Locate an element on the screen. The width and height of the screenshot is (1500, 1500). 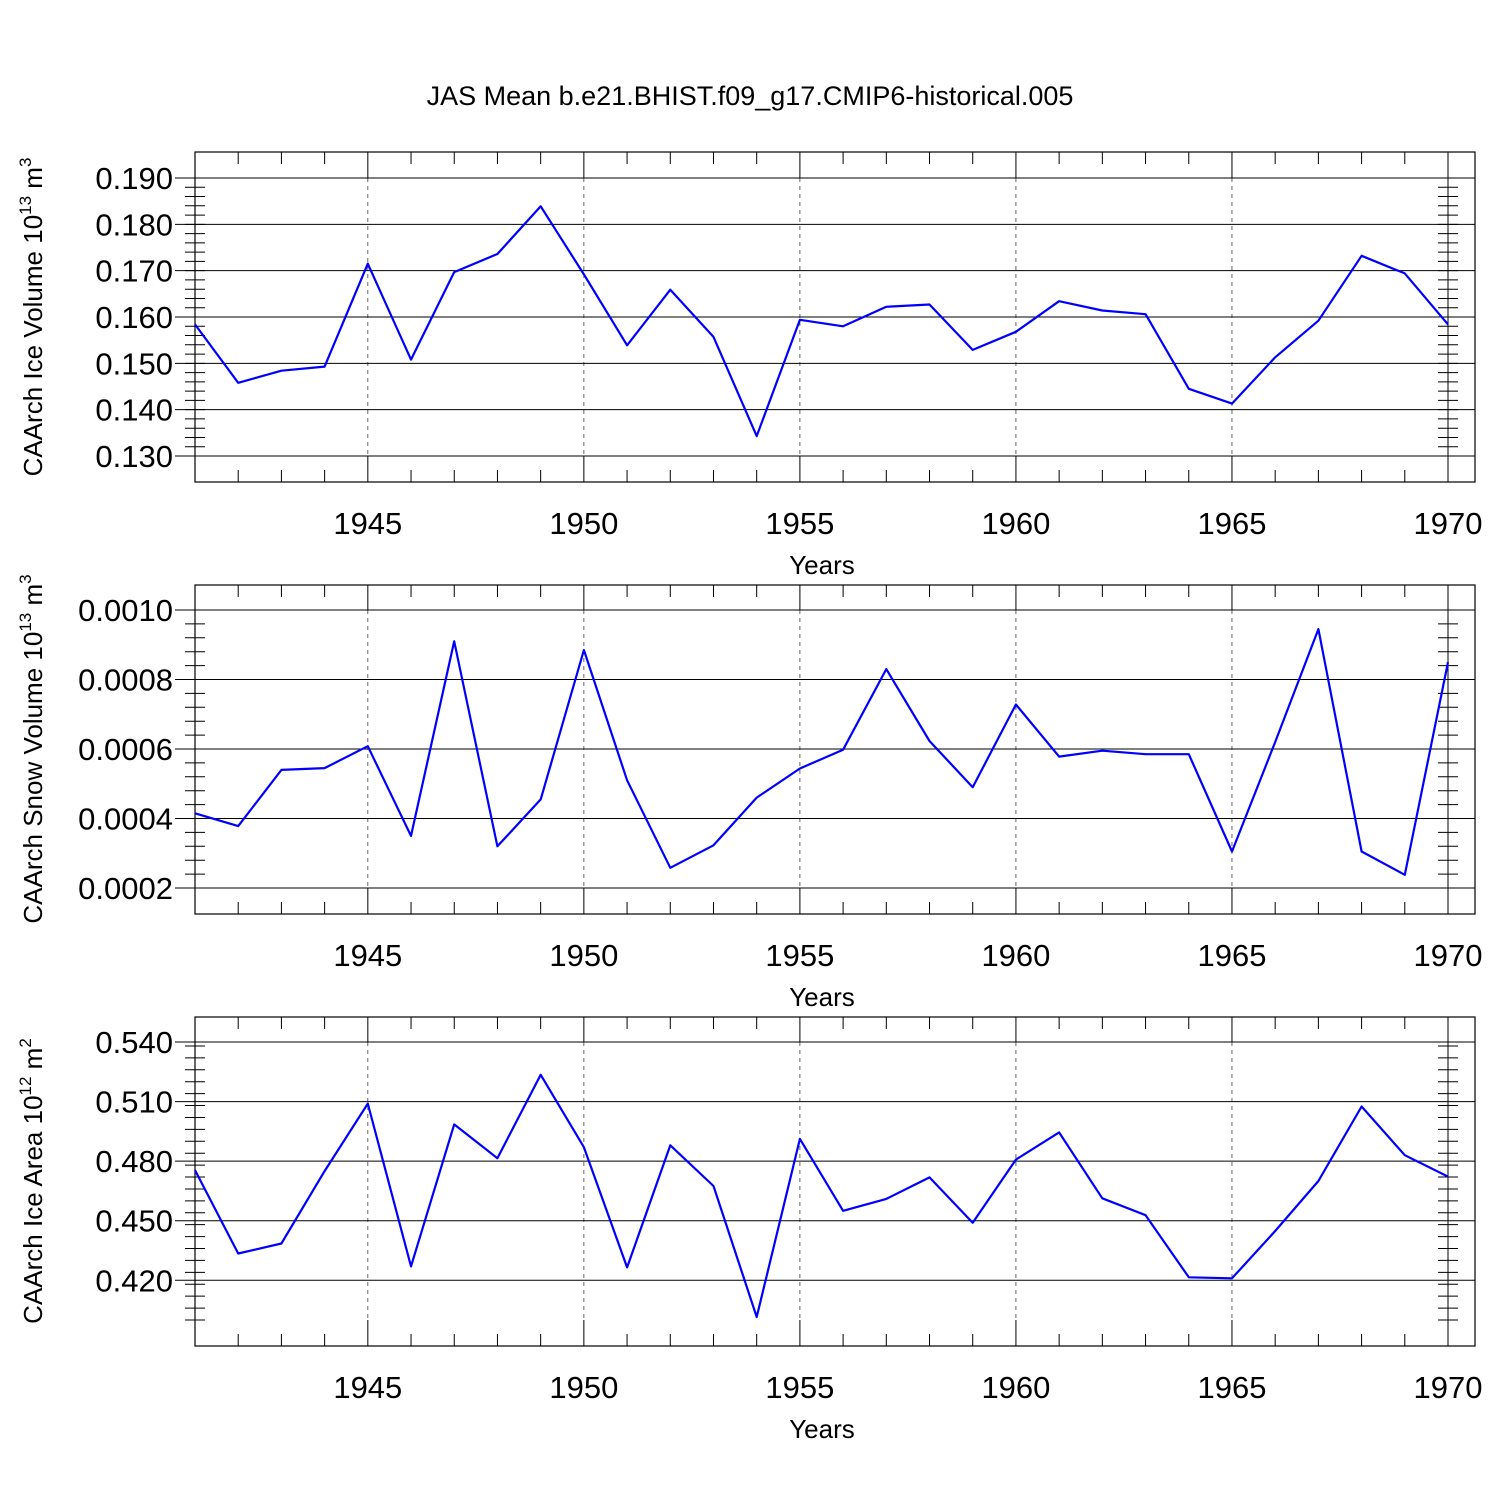
y-label-exponent: 12 is located at coordinates (25, 1086).